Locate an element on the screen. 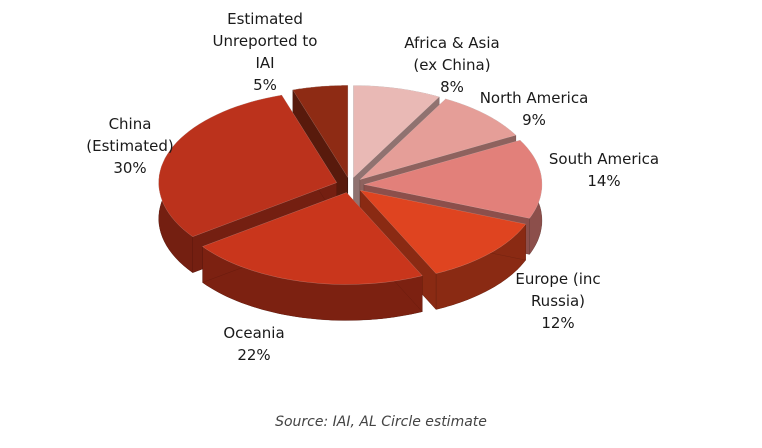  slice-label: Africa & Asia (ex China) 8% is located at coordinates (452, 65).